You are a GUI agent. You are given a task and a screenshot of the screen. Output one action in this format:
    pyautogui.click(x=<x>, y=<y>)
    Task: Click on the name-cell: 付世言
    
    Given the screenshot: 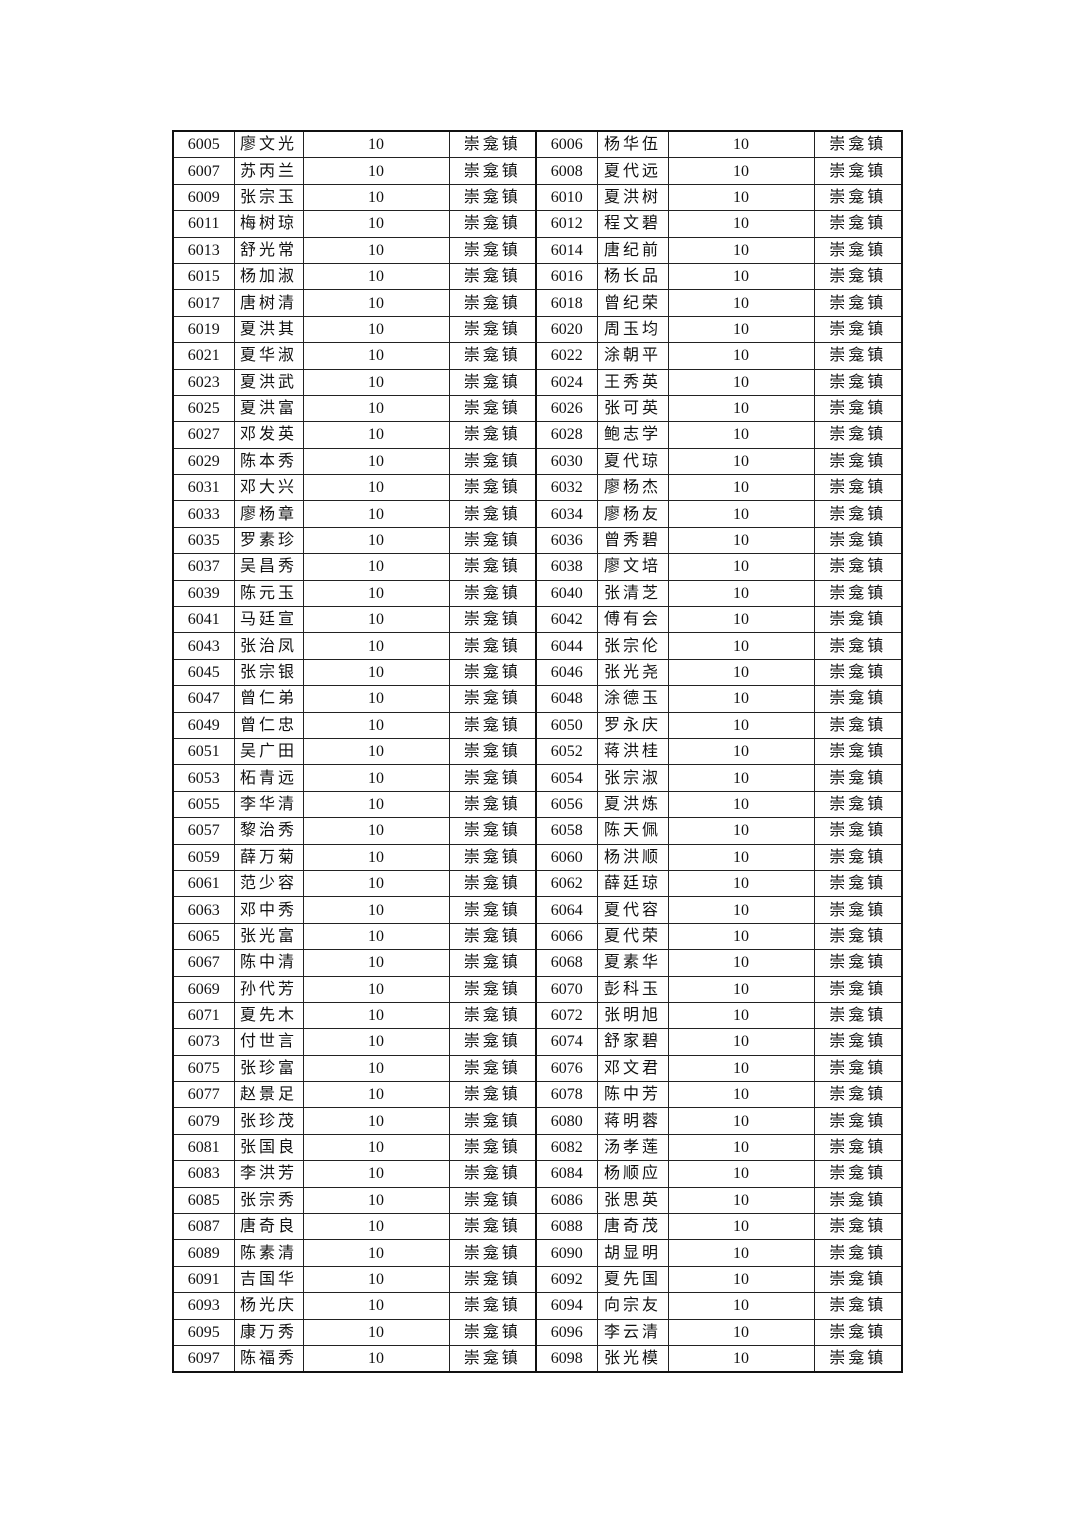 What is the action you would take?
    pyautogui.click(x=268, y=1042)
    